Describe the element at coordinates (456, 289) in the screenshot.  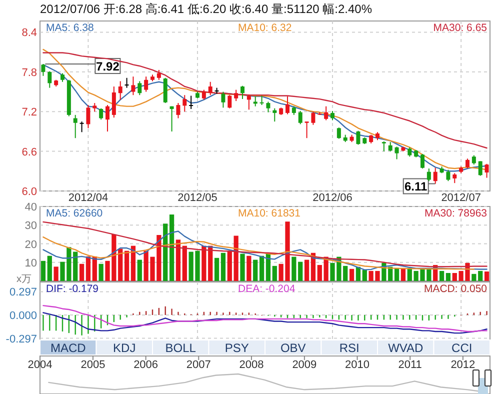
I see `series-label: MACD: 0.050` at that location.